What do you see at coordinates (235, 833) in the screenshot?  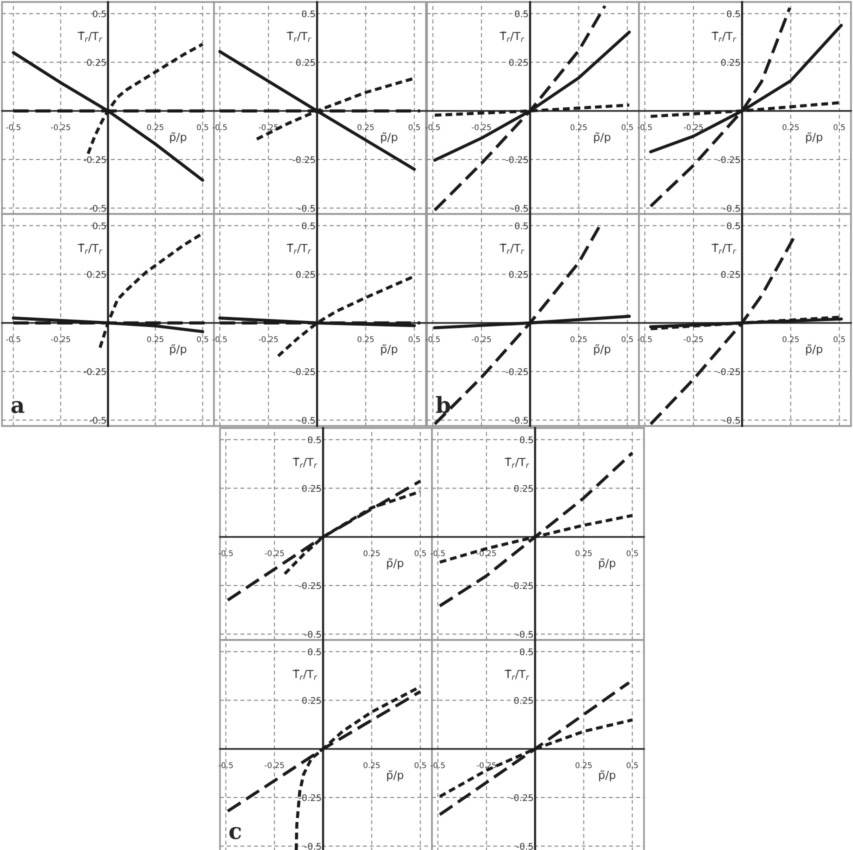 I see `annotation: c` at bounding box center [235, 833].